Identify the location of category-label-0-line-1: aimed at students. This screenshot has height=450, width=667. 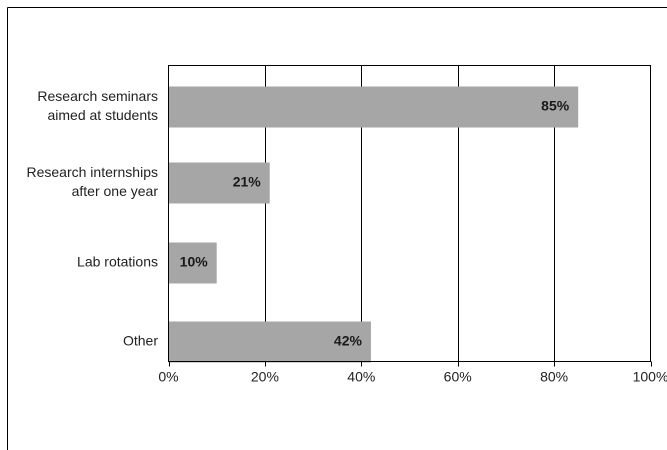
(102, 115).